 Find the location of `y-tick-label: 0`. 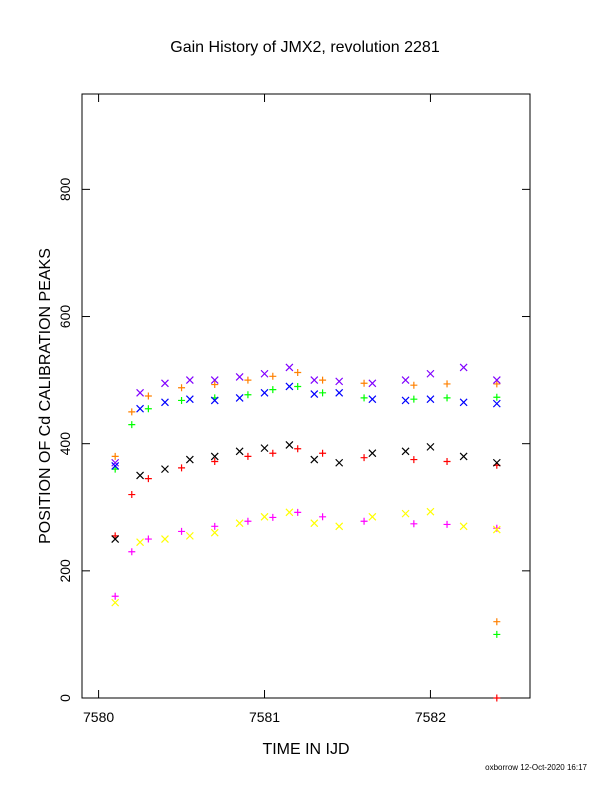

y-tick-label: 0 is located at coordinates (65, 698).